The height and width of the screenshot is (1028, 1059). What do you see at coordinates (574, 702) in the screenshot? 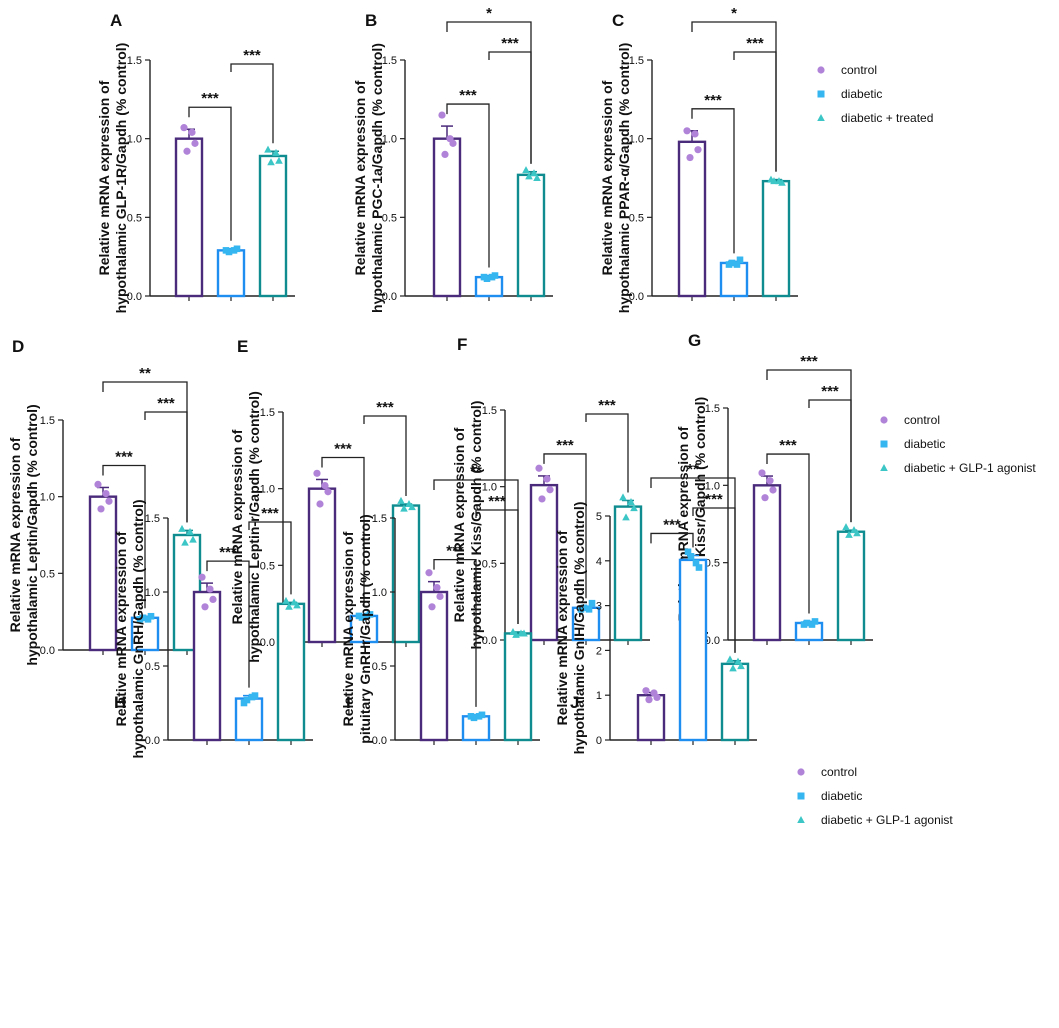
I see `panel-label: J` at bounding box center [574, 702].